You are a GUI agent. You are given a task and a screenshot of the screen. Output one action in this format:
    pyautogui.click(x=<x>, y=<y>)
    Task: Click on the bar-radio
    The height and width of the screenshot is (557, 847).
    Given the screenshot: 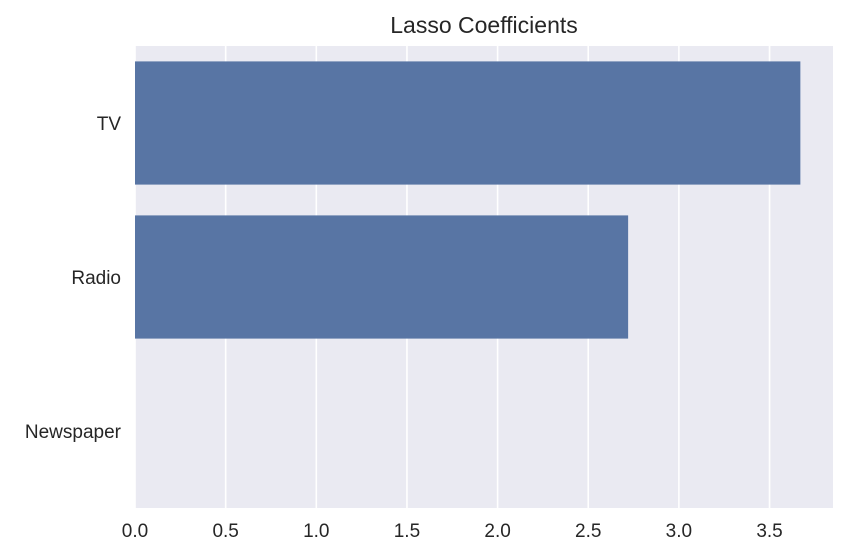 What is the action you would take?
    pyautogui.click(x=382, y=277)
    